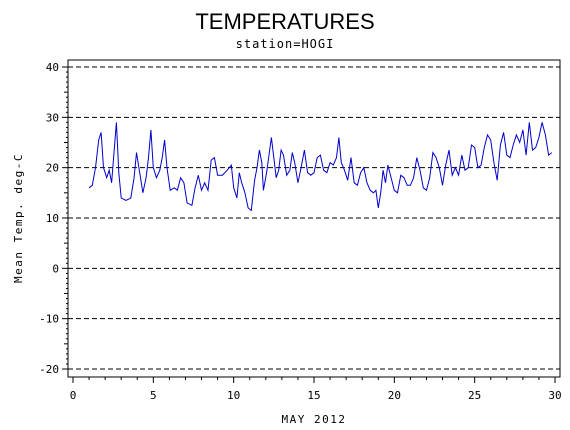 The image size is (570, 430). I want to click on y-tick-label: 20, so click(52, 168).